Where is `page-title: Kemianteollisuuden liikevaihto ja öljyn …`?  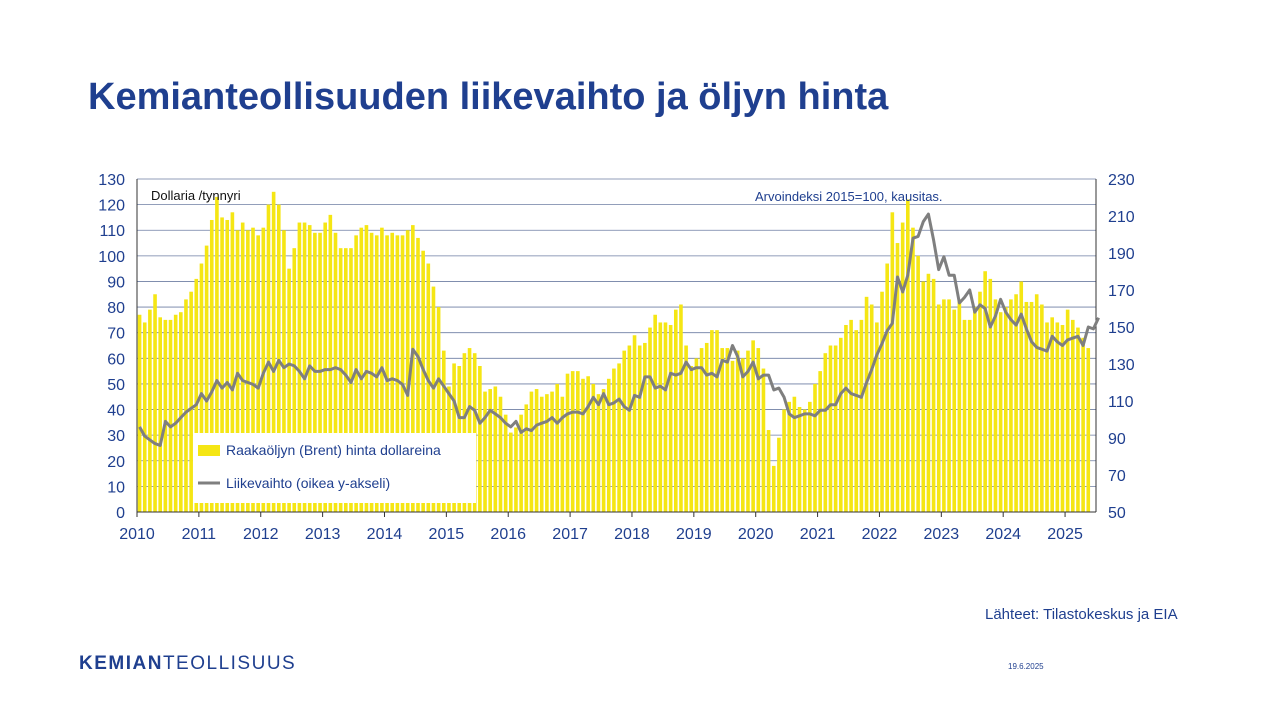
page-title: Kemianteollisuuden liikevaihto ja öljyn … is located at coordinates (488, 97).